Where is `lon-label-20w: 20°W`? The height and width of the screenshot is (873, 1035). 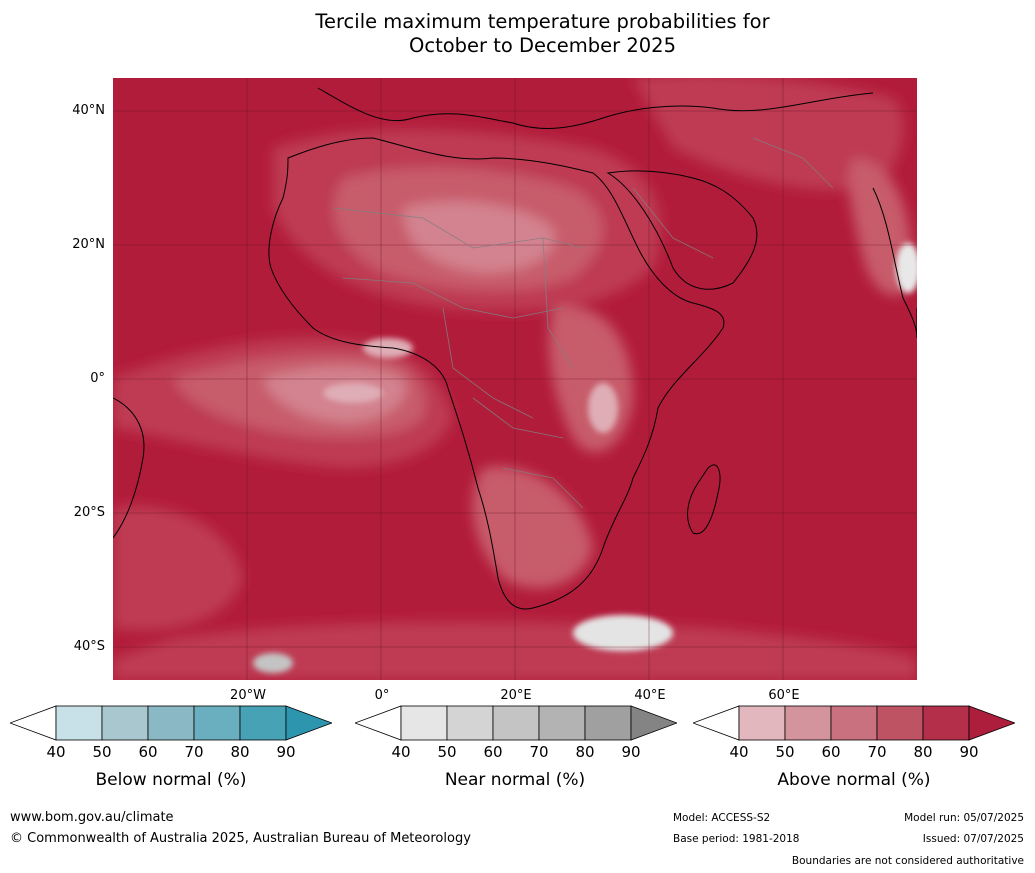
lon-label-20w: 20°W is located at coordinates (248, 695).